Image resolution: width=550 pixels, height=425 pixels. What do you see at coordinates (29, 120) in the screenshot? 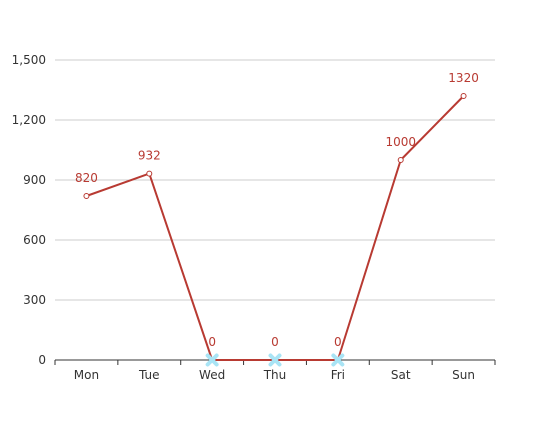
I see `y-tick-label: 1,200` at bounding box center [29, 120].